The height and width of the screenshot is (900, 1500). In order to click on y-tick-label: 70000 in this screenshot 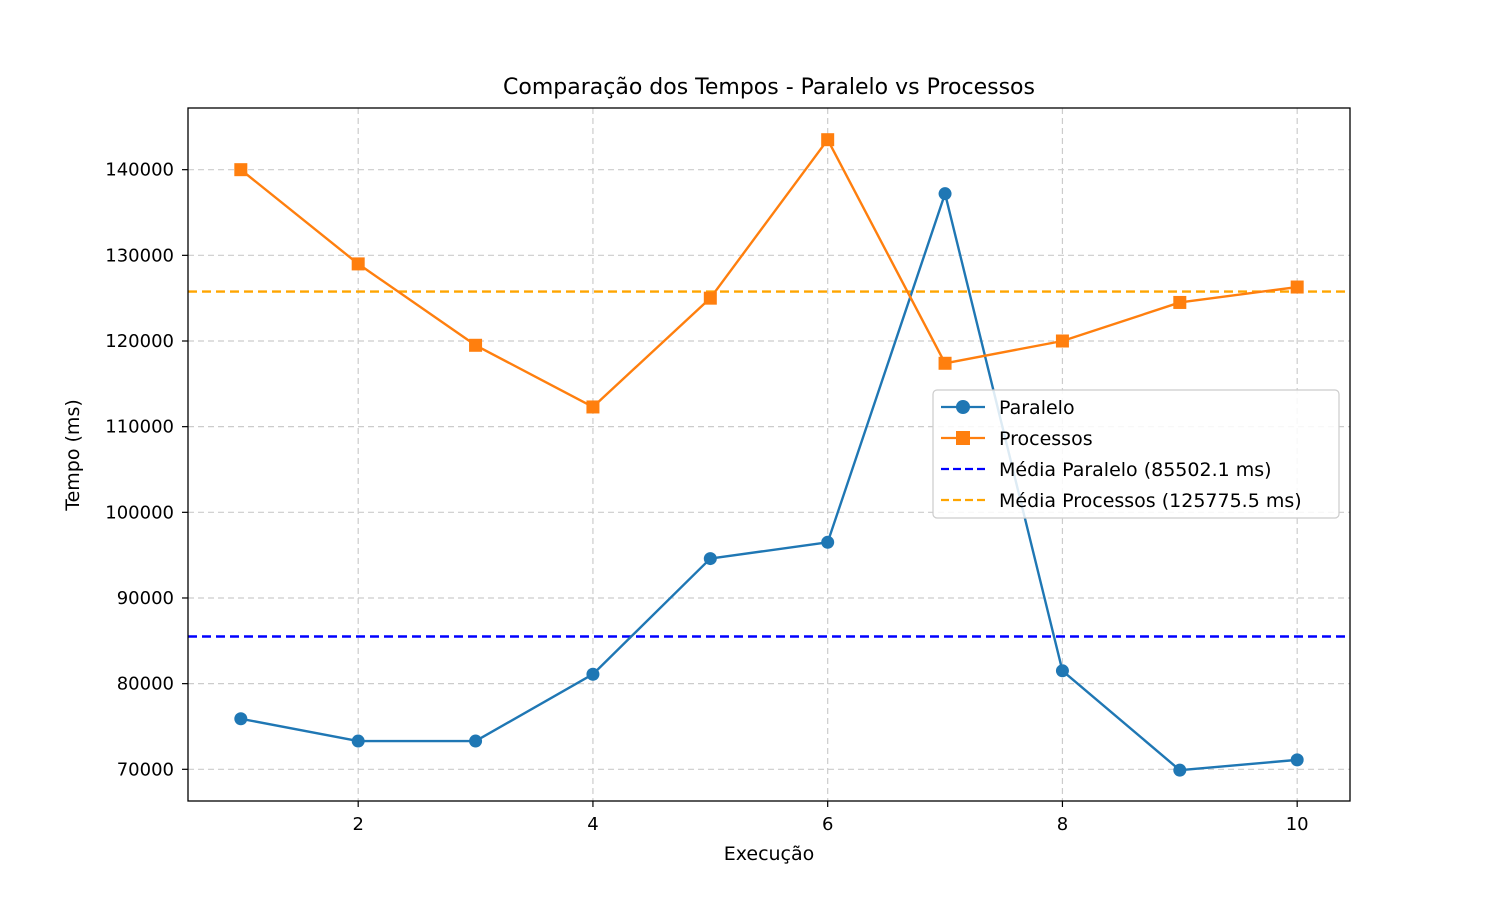, I will do `click(145, 769)`.